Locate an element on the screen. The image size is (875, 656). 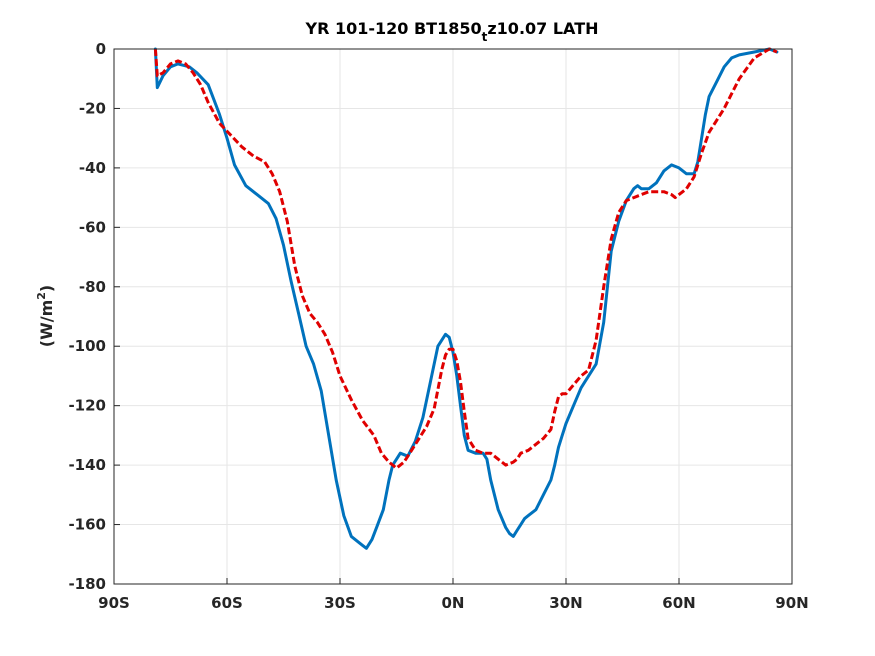
x-tick-label: 0N is located at coordinates (453, 603).